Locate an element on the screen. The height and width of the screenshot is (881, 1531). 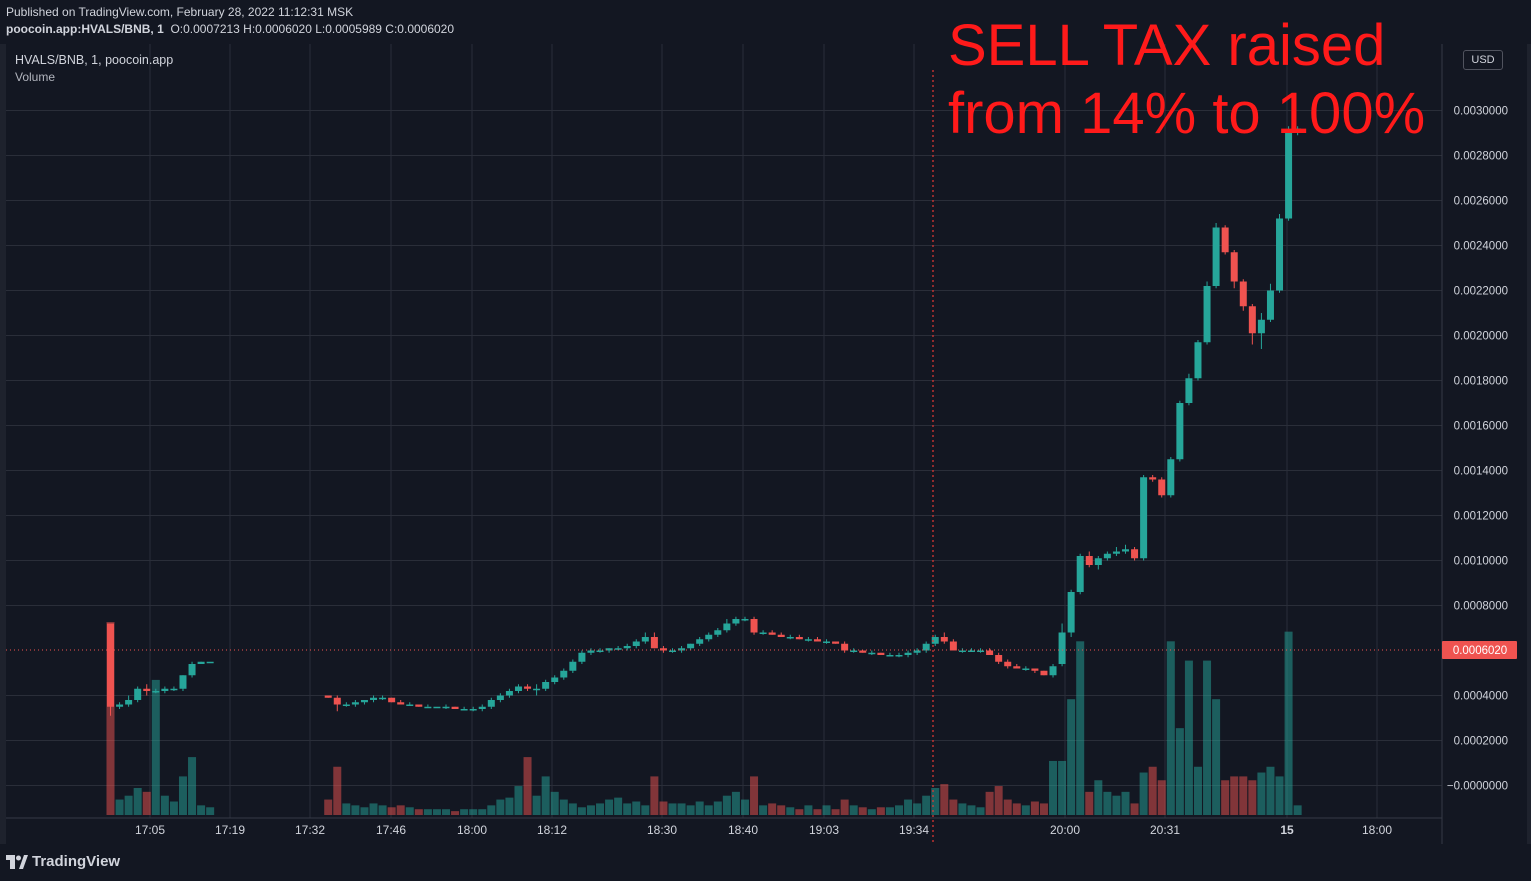
tradingview-logo: TradingView is located at coordinates (63, 861).